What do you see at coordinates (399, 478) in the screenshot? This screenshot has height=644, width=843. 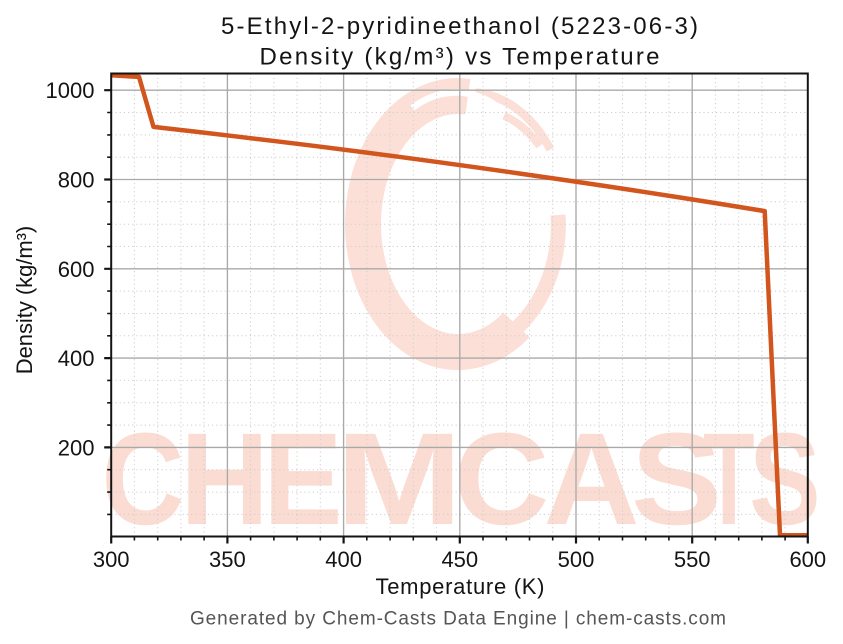 I see `svg-text: M` at bounding box center [399, 478].